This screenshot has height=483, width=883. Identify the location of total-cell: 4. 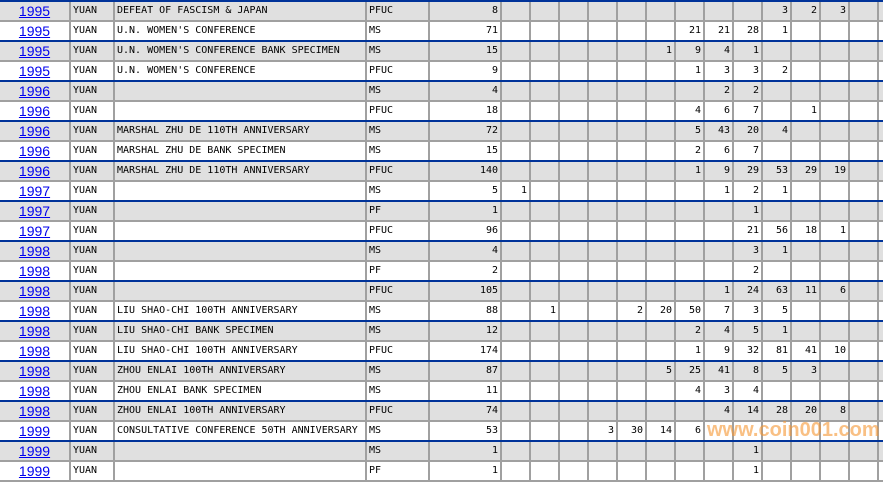
(466, 91).